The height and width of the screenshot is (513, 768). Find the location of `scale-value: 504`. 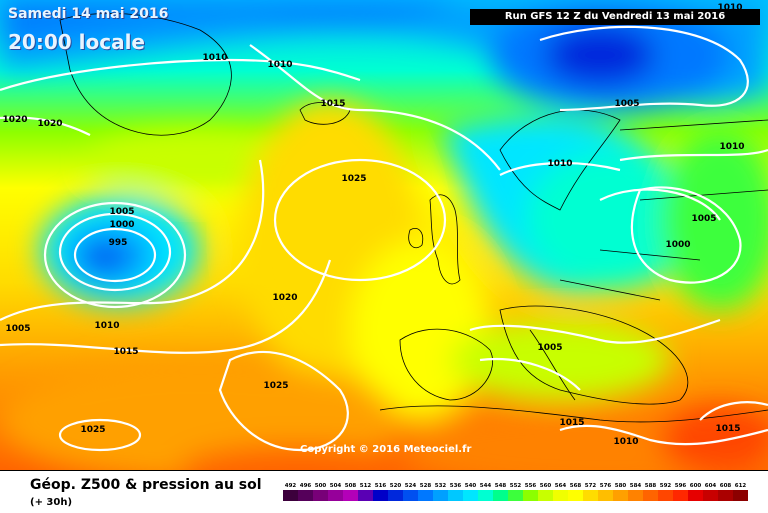

scale-value: 504 is located at coordinates (336, 486).